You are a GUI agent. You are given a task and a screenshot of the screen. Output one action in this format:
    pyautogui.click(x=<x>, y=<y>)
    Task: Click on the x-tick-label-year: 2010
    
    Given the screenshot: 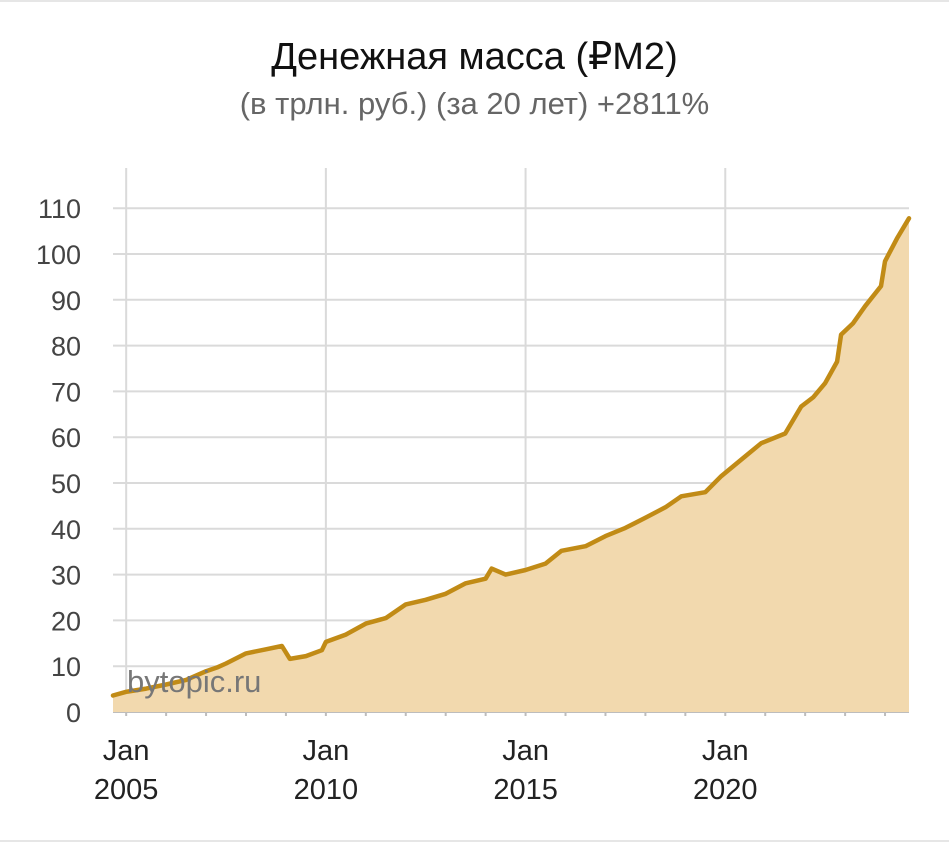 What is the action you would take?
    pyautogui.click(x=326, y=790)
    